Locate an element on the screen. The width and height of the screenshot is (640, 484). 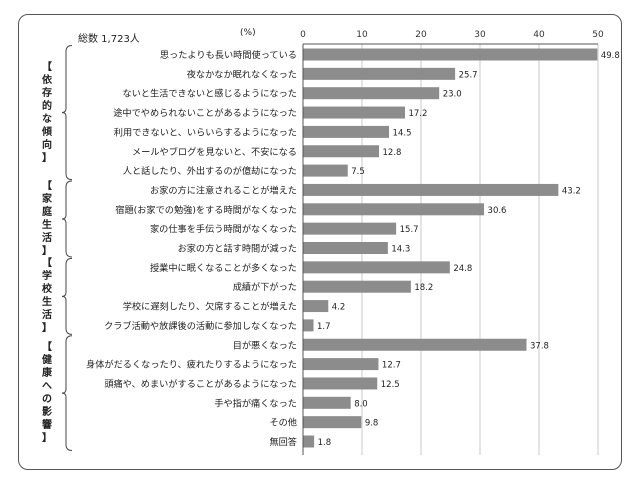
category-label: 学校に遅刻したり、欠席することが増えた is located at coordinates (210, 307).